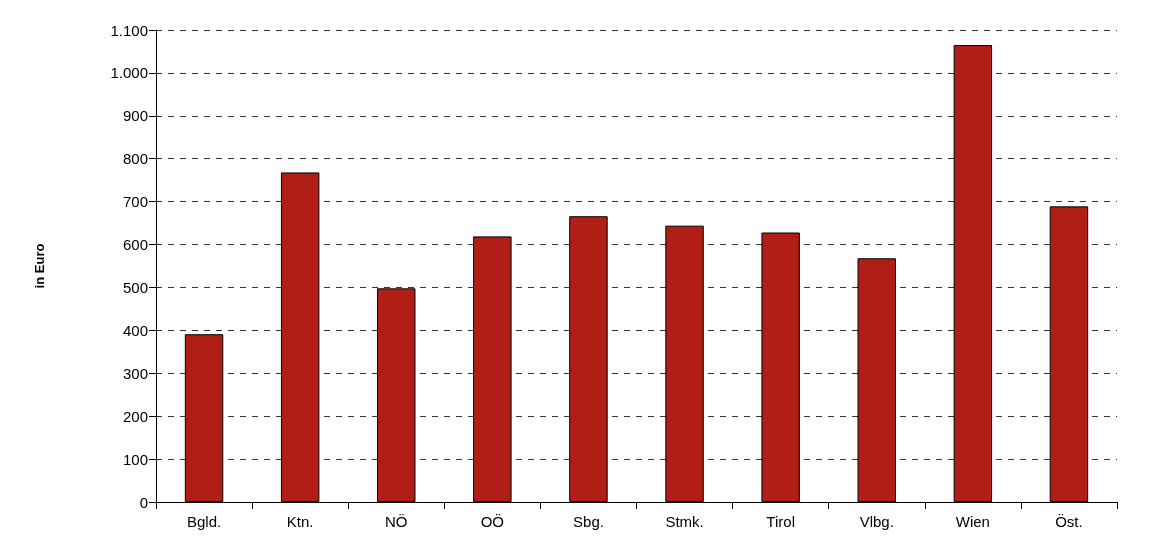 This screenshot has height=552, width=1153. Describe the element at coordinates (135, 330) in the screenshot. I see `y-tick-label: 400` at that location.